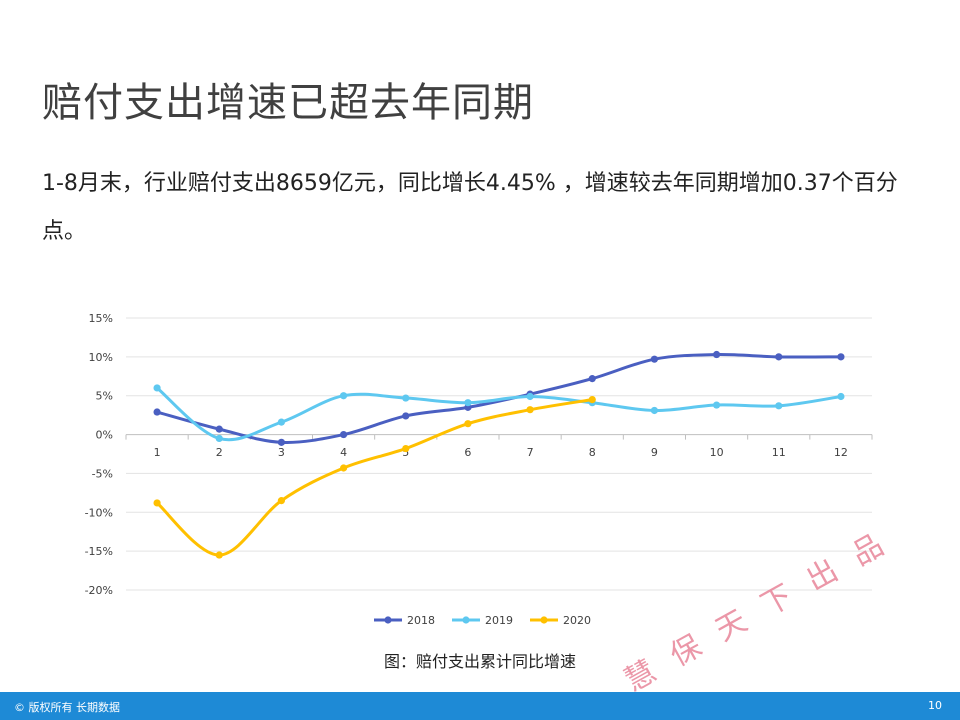 Image resolution: width=960 pixels, height=720 pixels. Describe the element at coordinates (499, 620) in the screenshot. I see `legend-label-2019: 2019` at that location.